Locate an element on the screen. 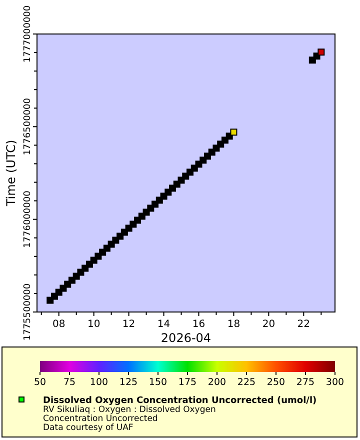 The height and width of the screenshot is (440, 360). color-bar-label: 250 is located at coordinates (276, 382).